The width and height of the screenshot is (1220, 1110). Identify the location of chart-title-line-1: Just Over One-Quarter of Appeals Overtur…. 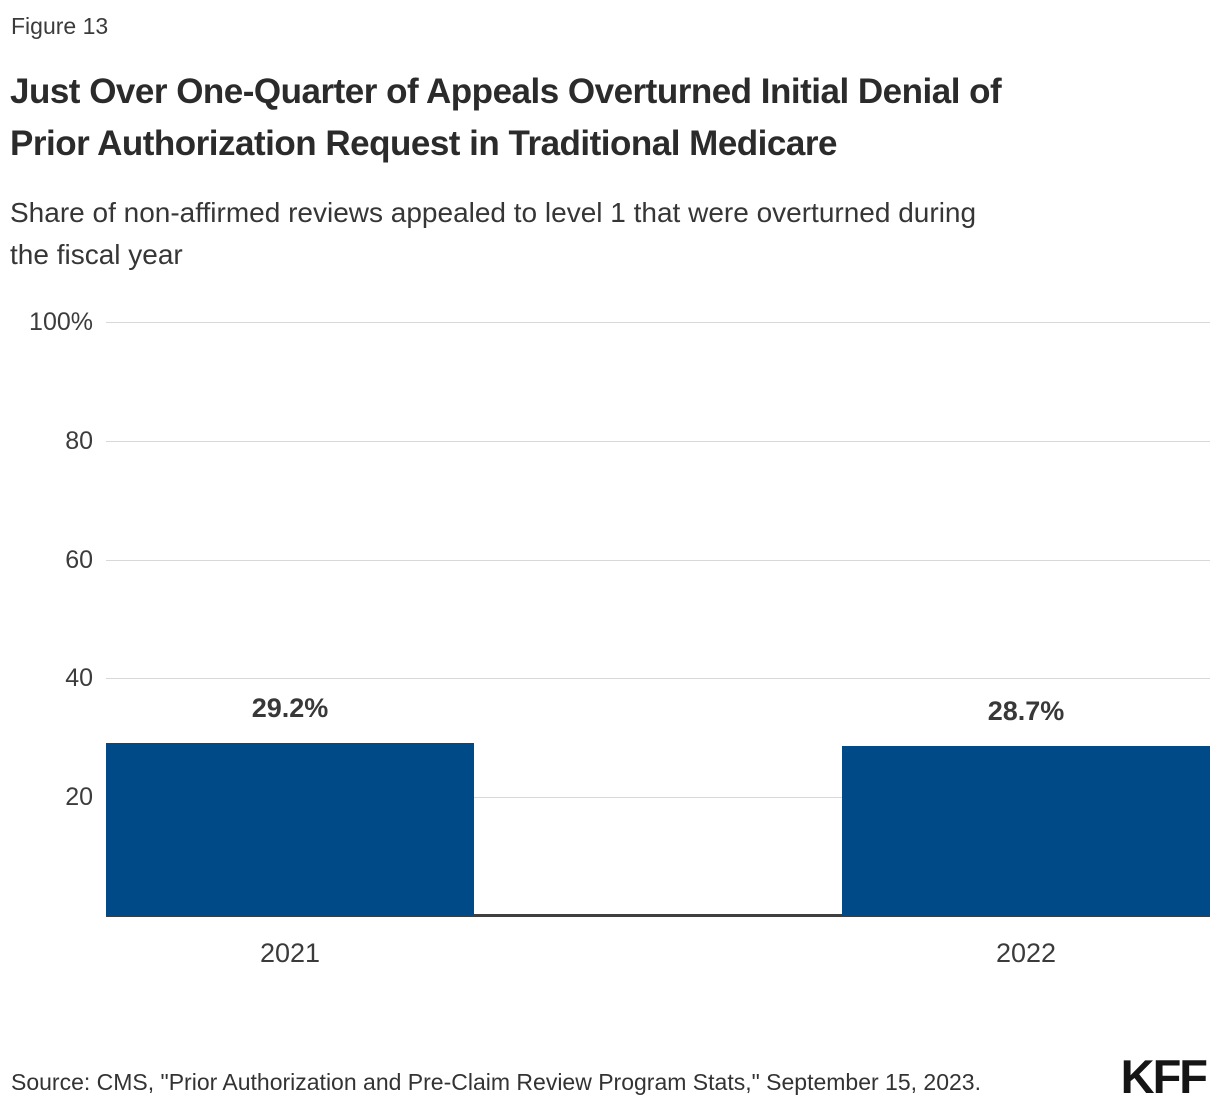
(506, 91).